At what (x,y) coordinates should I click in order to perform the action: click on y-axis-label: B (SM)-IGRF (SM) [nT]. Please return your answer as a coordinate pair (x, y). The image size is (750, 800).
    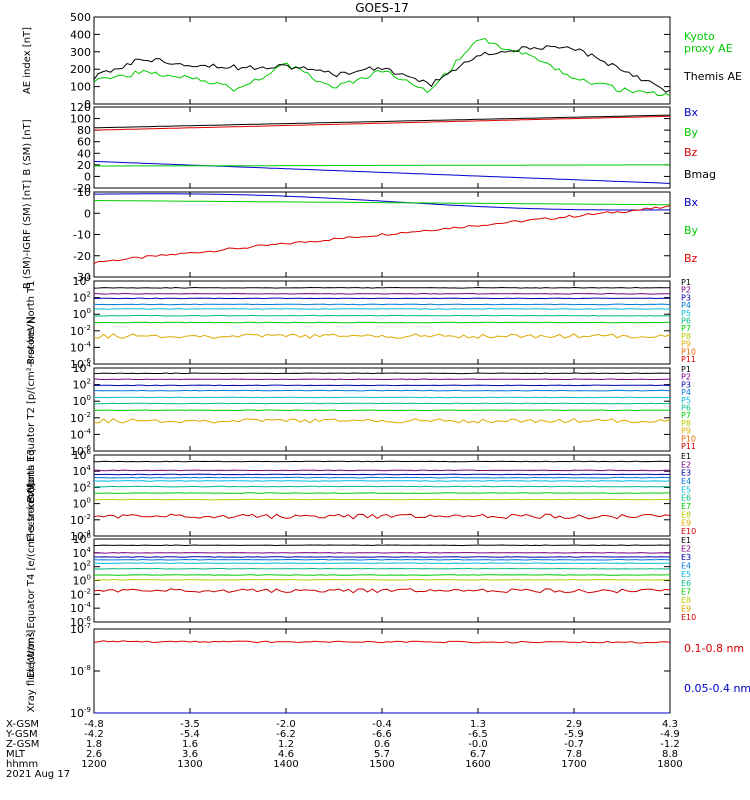
    Looking at the image, I should click on (27, 234).